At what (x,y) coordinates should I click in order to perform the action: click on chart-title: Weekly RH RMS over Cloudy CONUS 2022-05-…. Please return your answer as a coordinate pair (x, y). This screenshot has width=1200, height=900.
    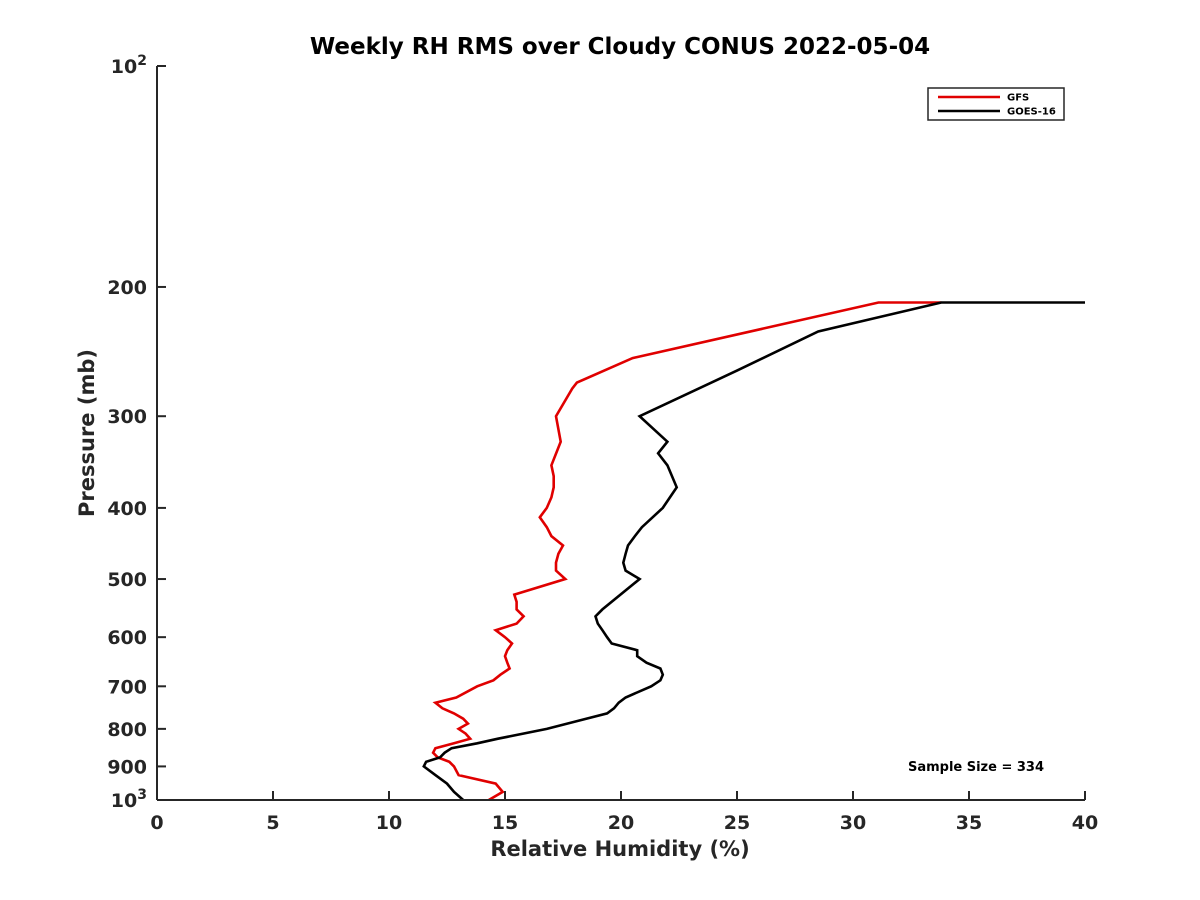
    Looking at the image, I should click on (620, 47).